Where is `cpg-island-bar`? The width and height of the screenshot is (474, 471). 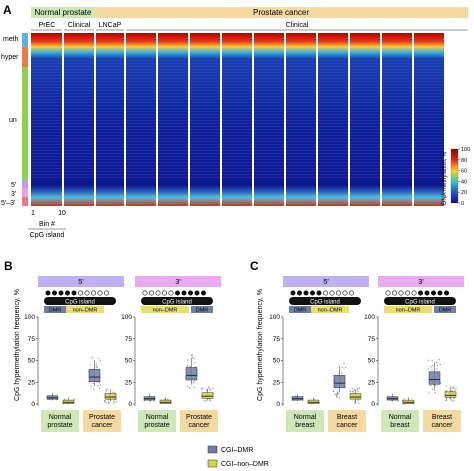
cpg-island-bar is located at coordinates (80, 301).